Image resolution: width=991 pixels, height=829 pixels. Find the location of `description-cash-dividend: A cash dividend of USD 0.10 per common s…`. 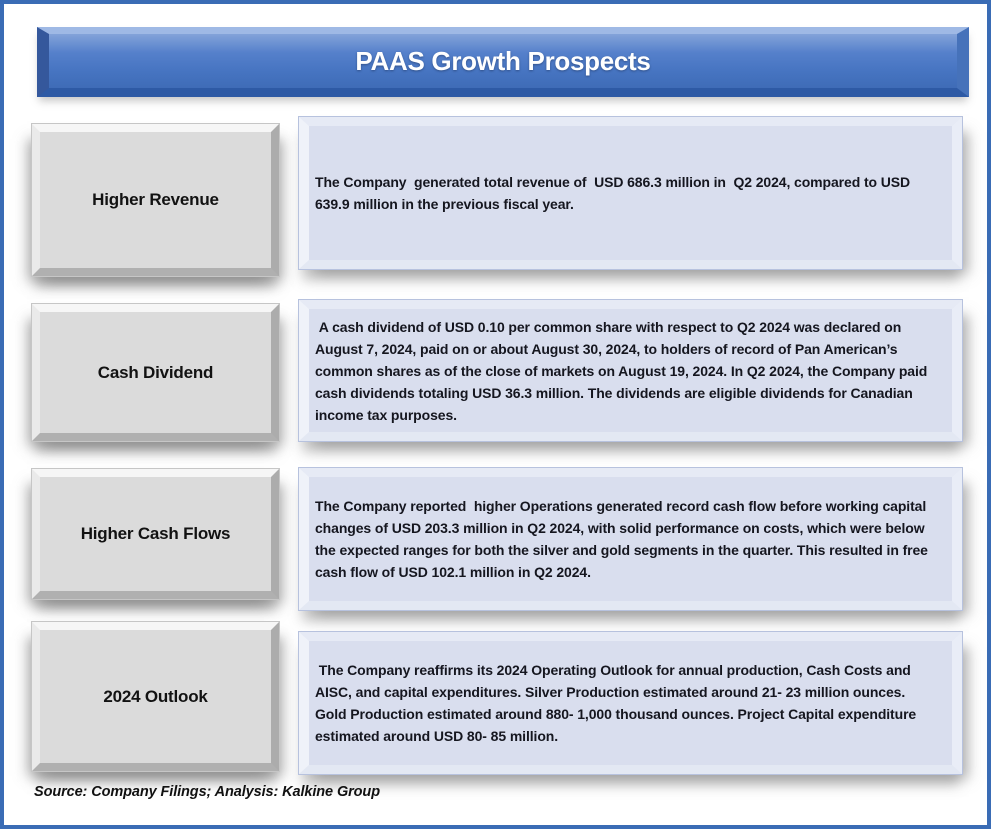

description-cash-dividend: A cash dividend of USD 0.10 per common s… is located at coordinates (623, 370).